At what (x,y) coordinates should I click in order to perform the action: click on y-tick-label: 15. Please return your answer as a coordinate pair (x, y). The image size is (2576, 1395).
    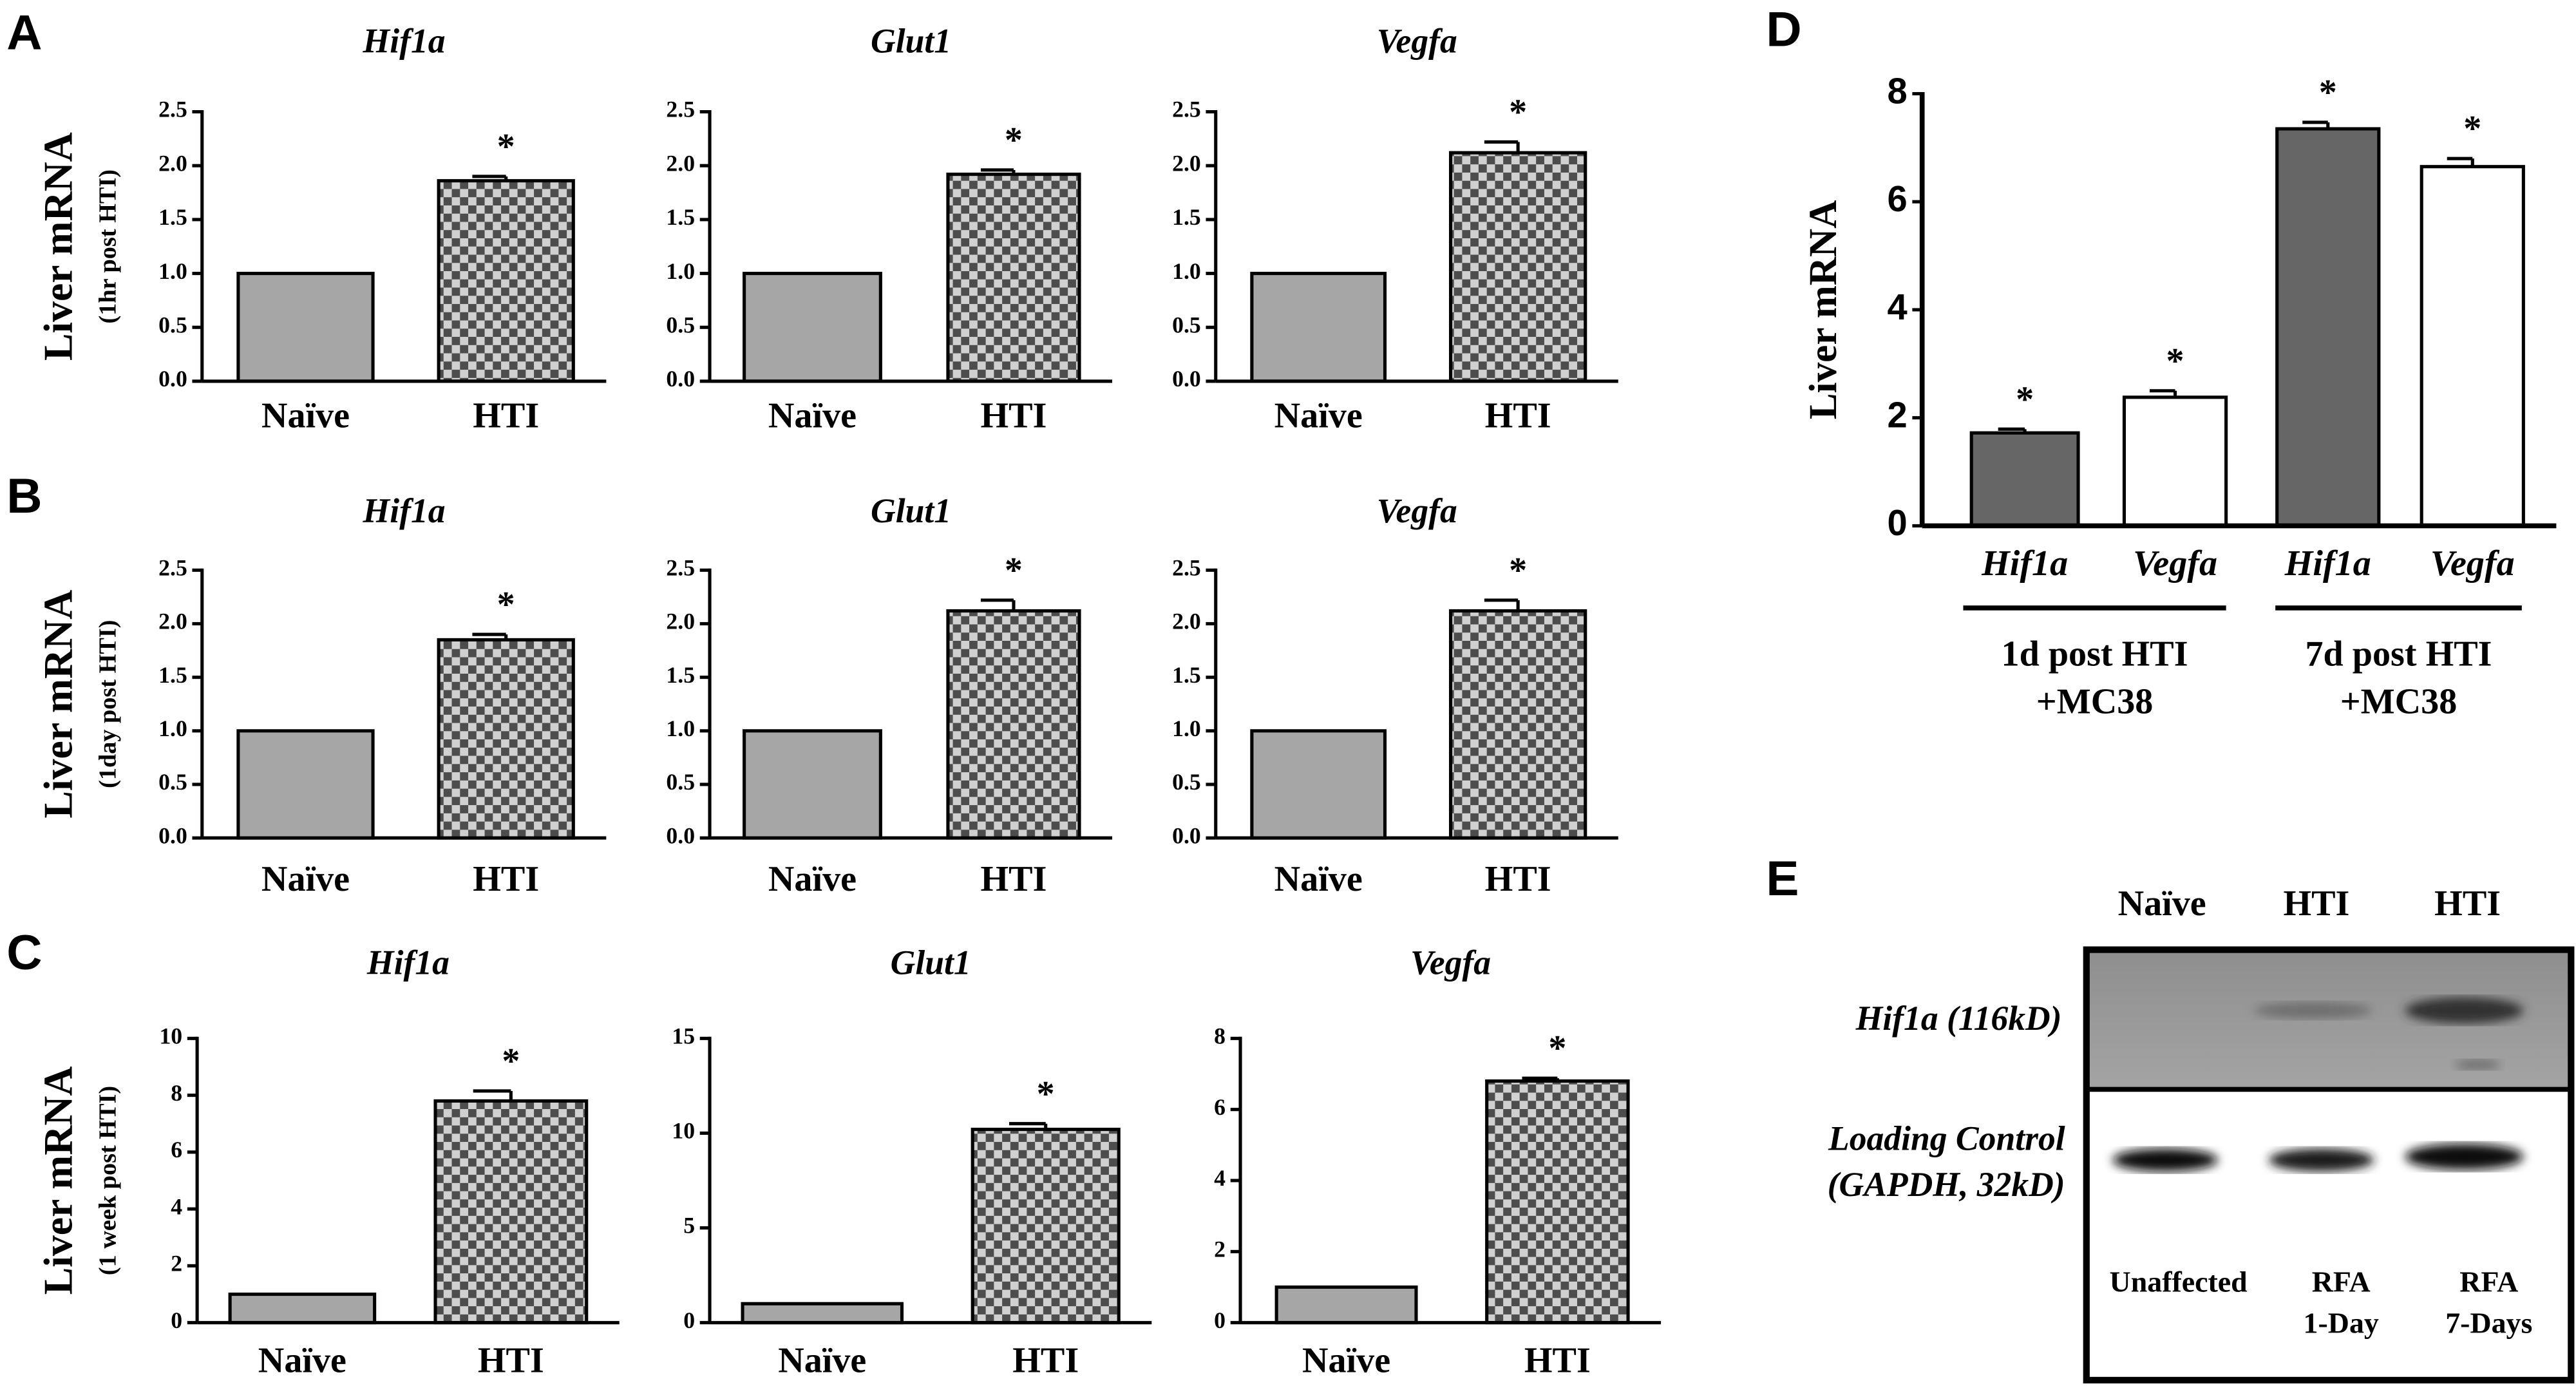
    Looking at the image, I should click on (684, 1036).